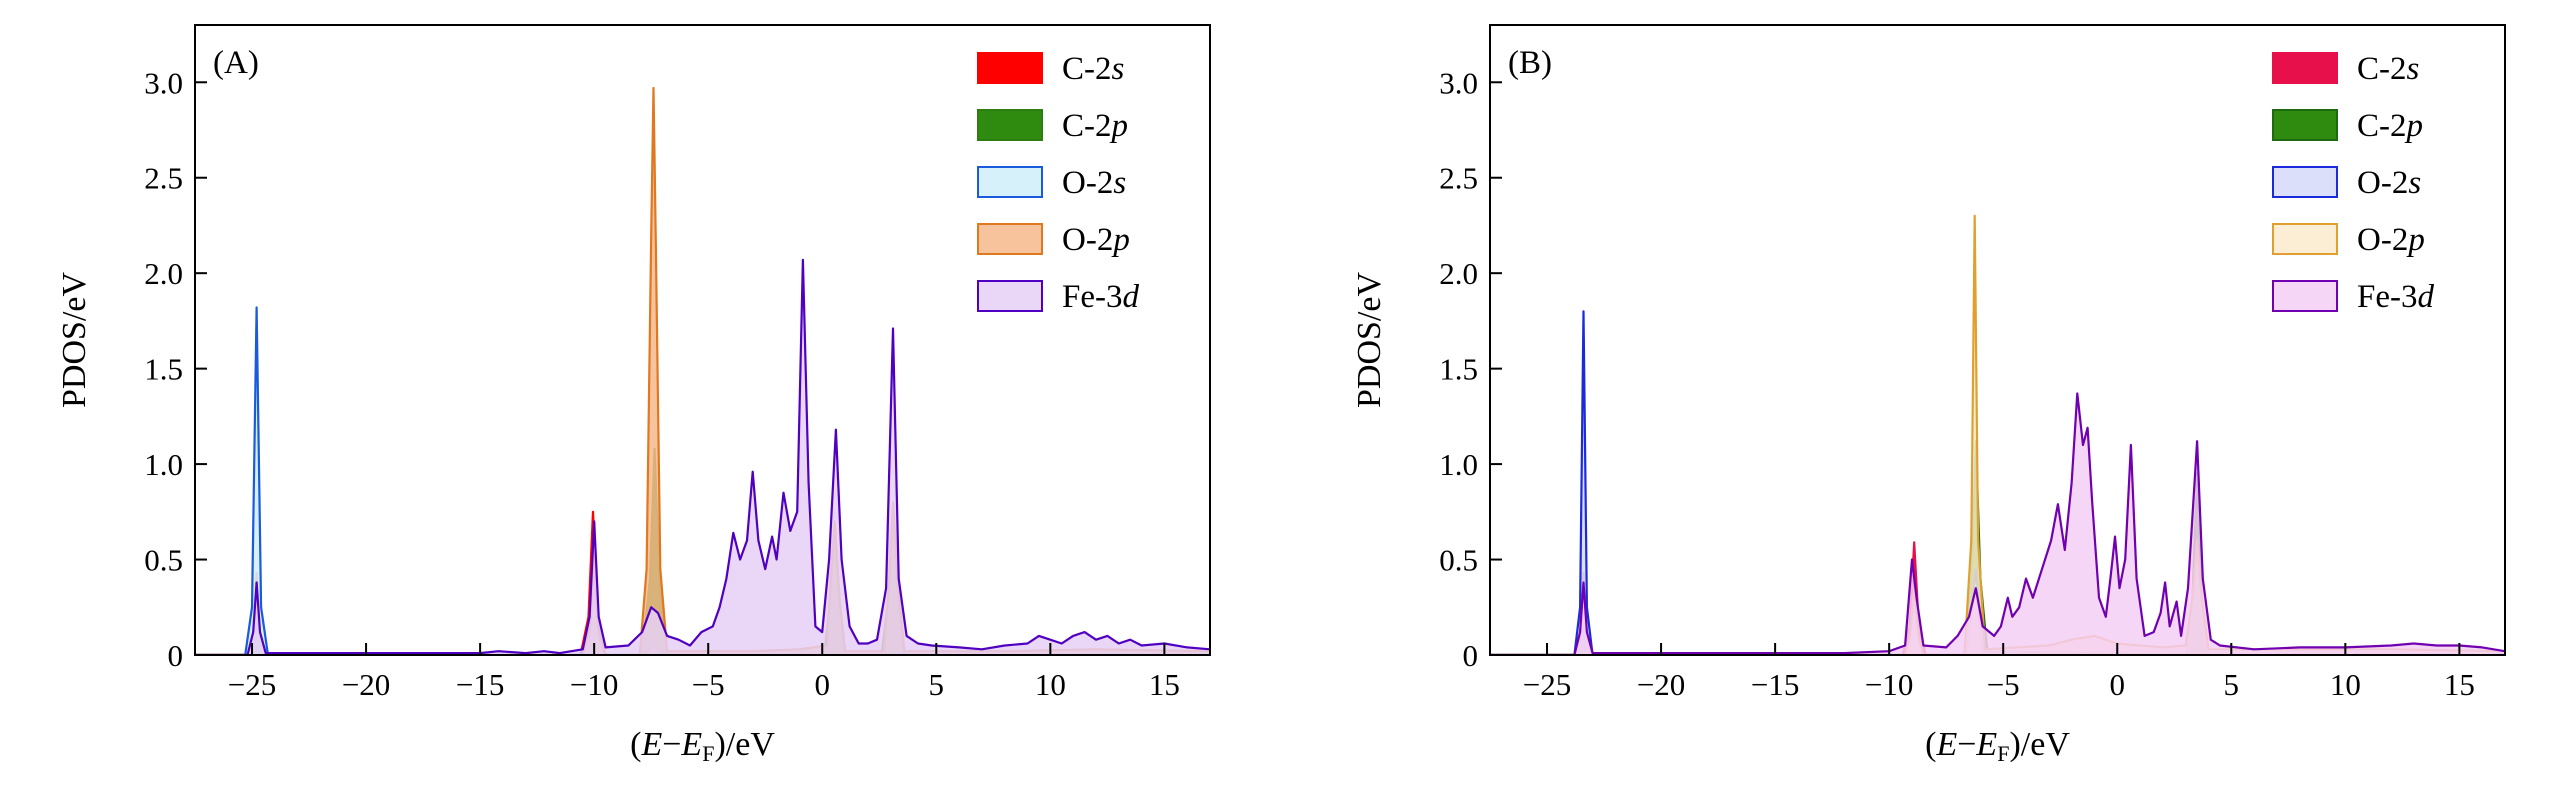 This screenshot has height=787, width=2567. I want to click on x-axis-label: (E−EF)/eV, so click(702, 746).